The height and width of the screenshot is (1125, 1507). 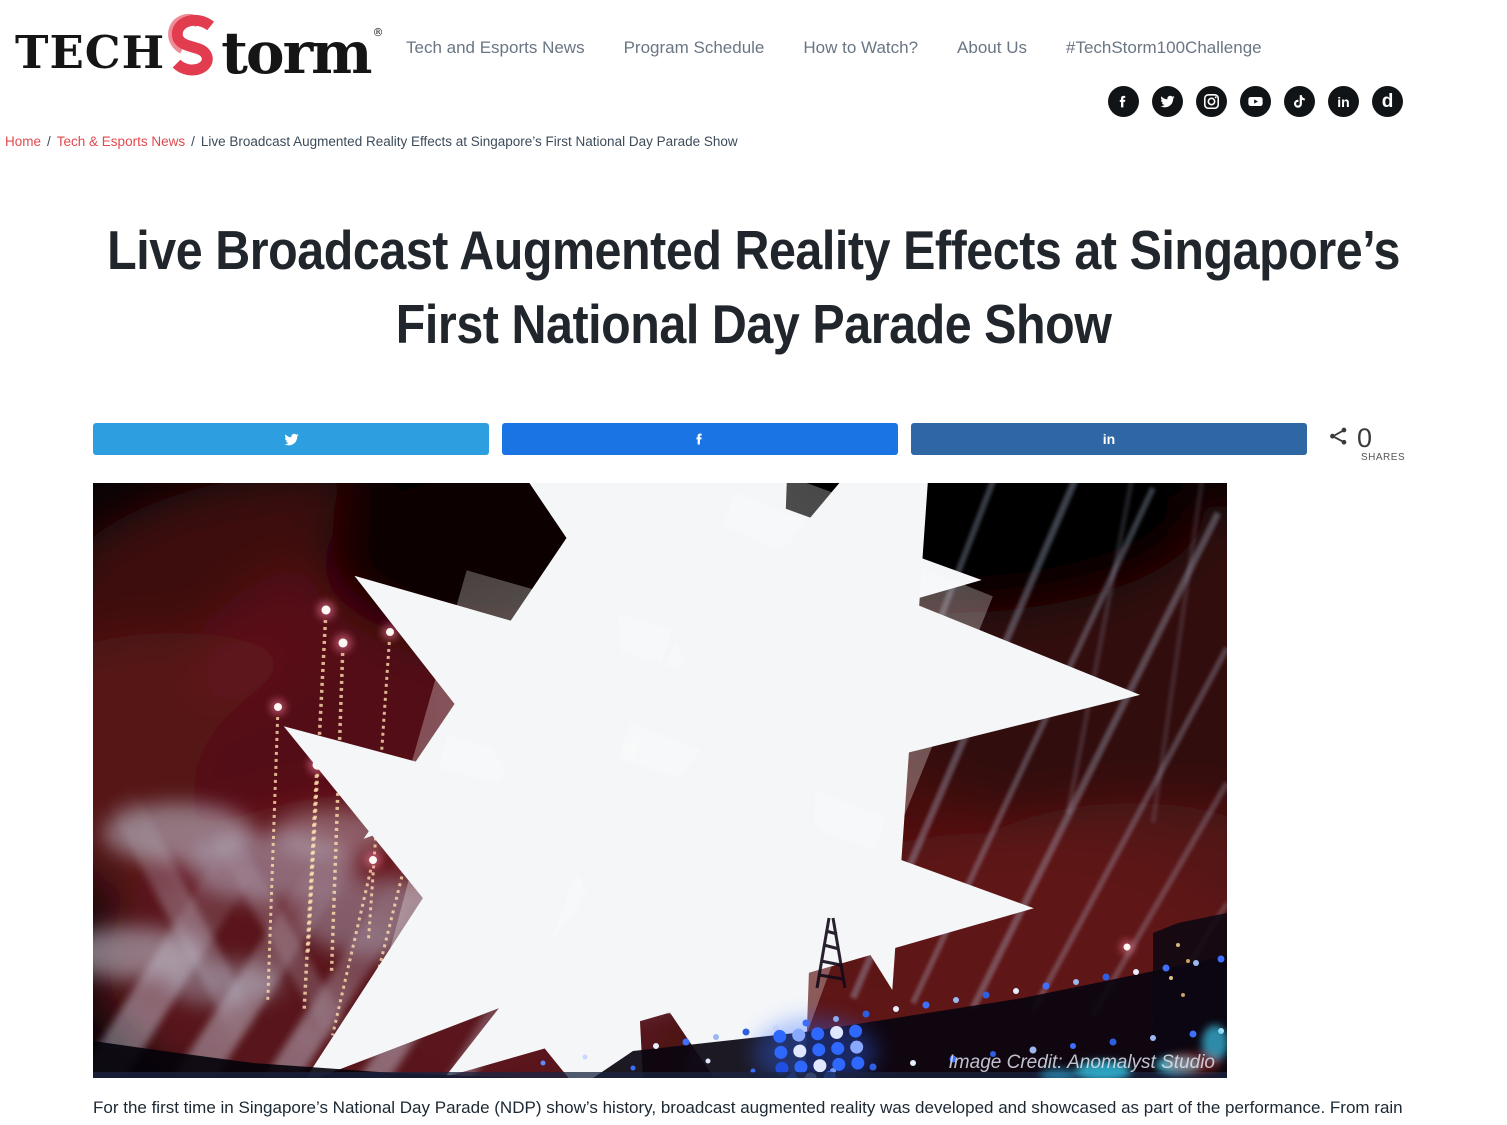 I want to click on facebook-share-icon, so click(x=699, y=439).